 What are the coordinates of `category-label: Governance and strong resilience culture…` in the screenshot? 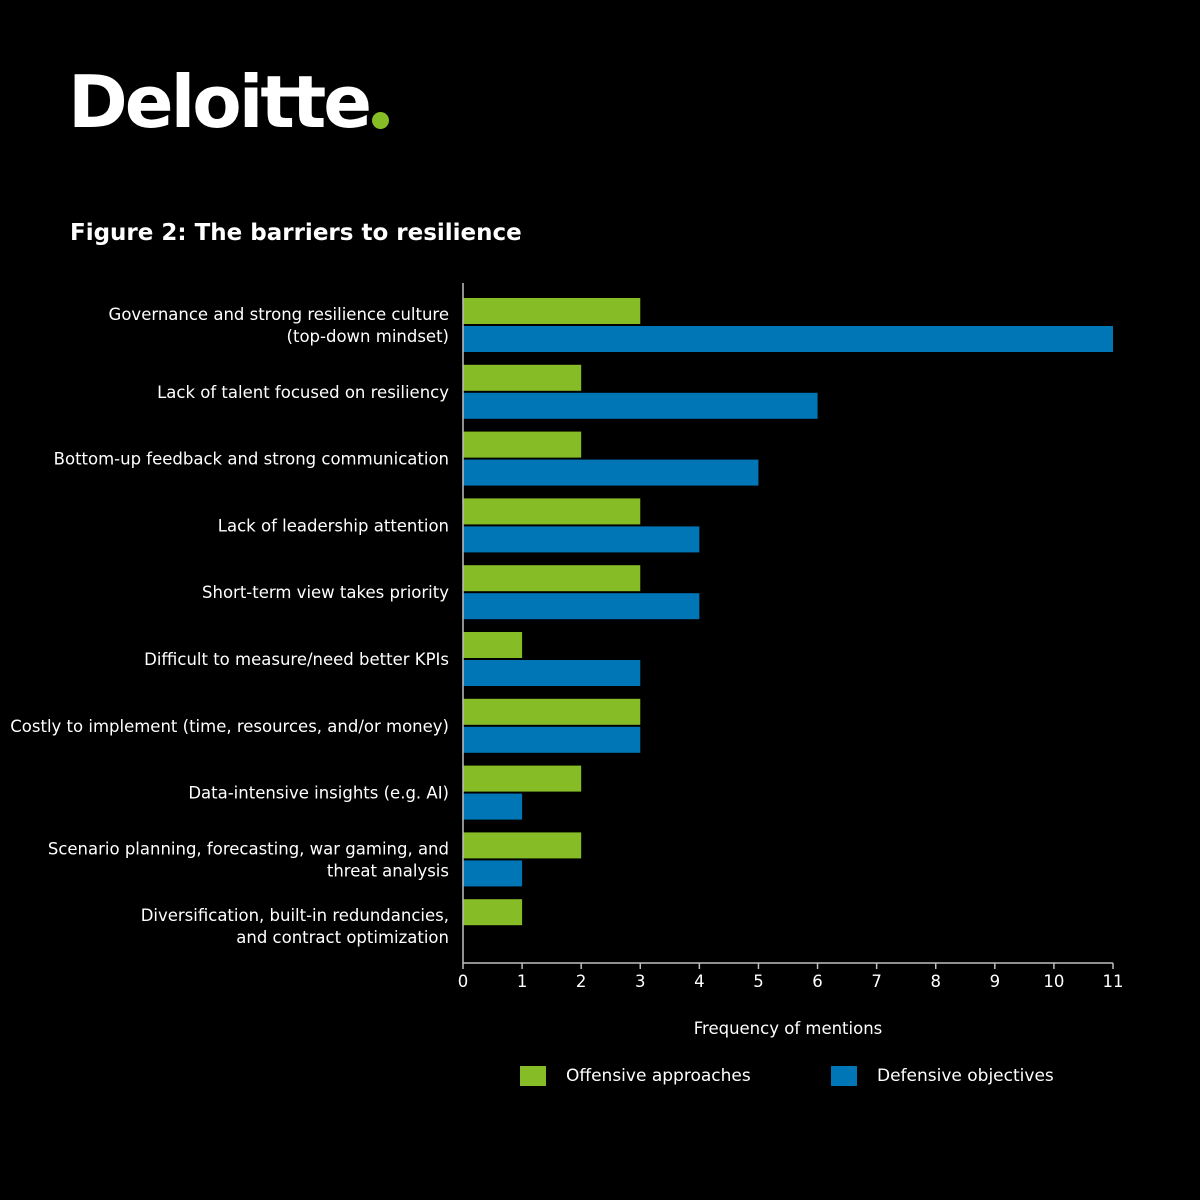 It's located at (279, 325).